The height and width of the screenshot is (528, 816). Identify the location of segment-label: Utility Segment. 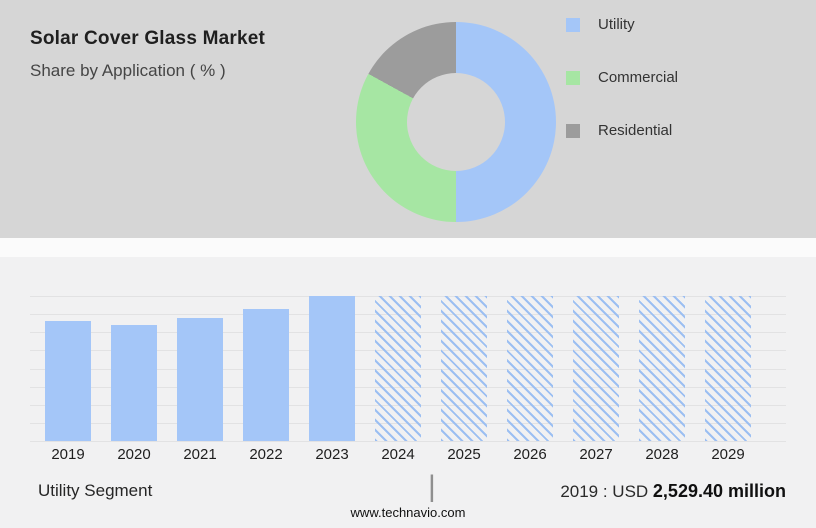
(95, 490).